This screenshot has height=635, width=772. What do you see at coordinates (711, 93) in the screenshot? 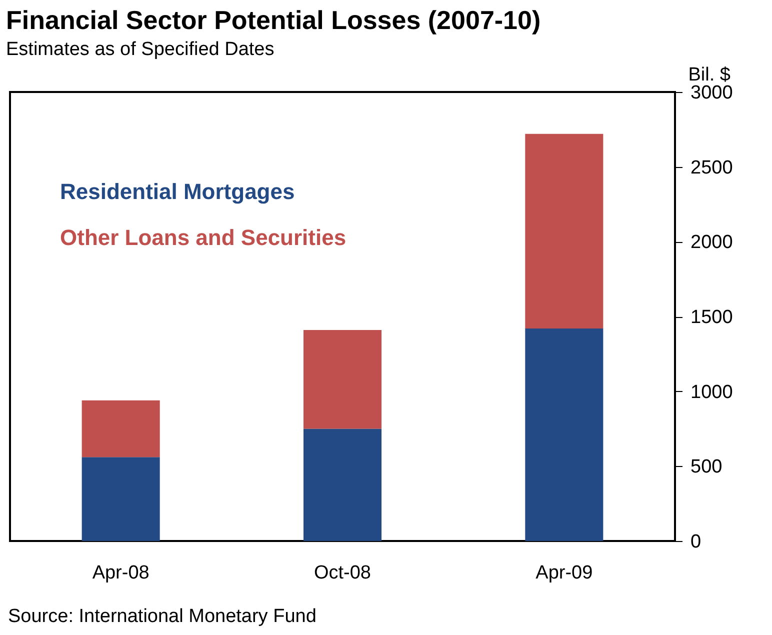
I see `y-tick-label: 3000` at bounding box center [711, 93].